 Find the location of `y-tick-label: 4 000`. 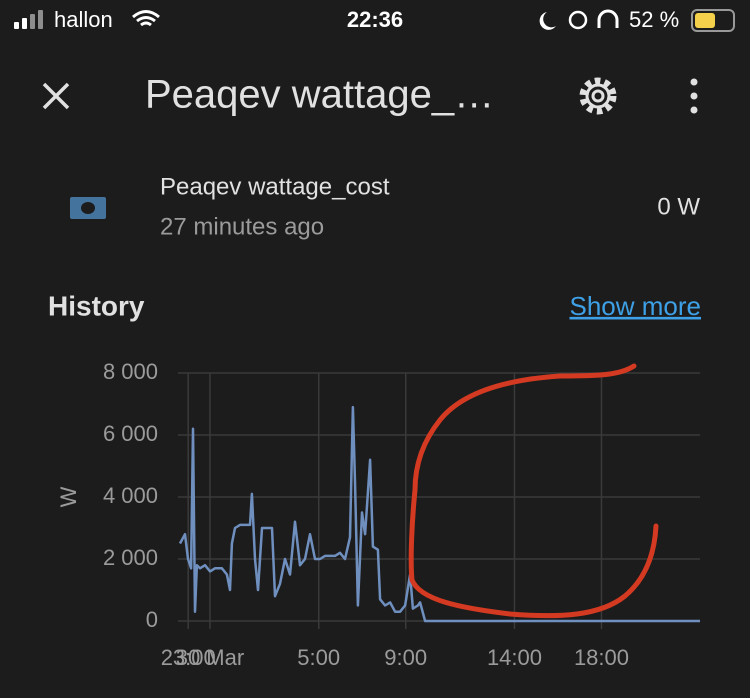

y-tick-label: 4 000 is located at coordinates (130, 495).